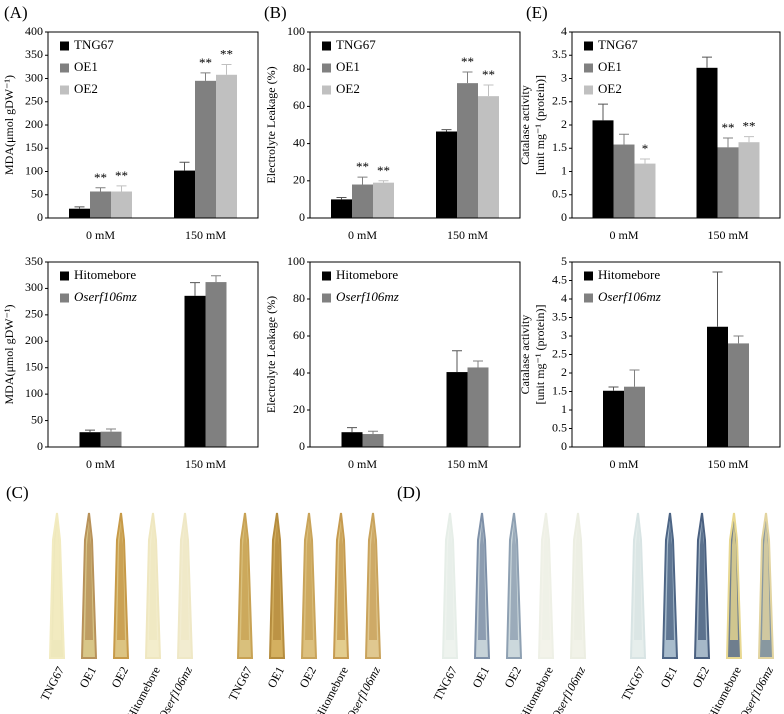 This screenshot has width=784, height=714. Describe the element at coordinates (564, 77) in the screenshot. I see `y-tick-label: 3` at that location.